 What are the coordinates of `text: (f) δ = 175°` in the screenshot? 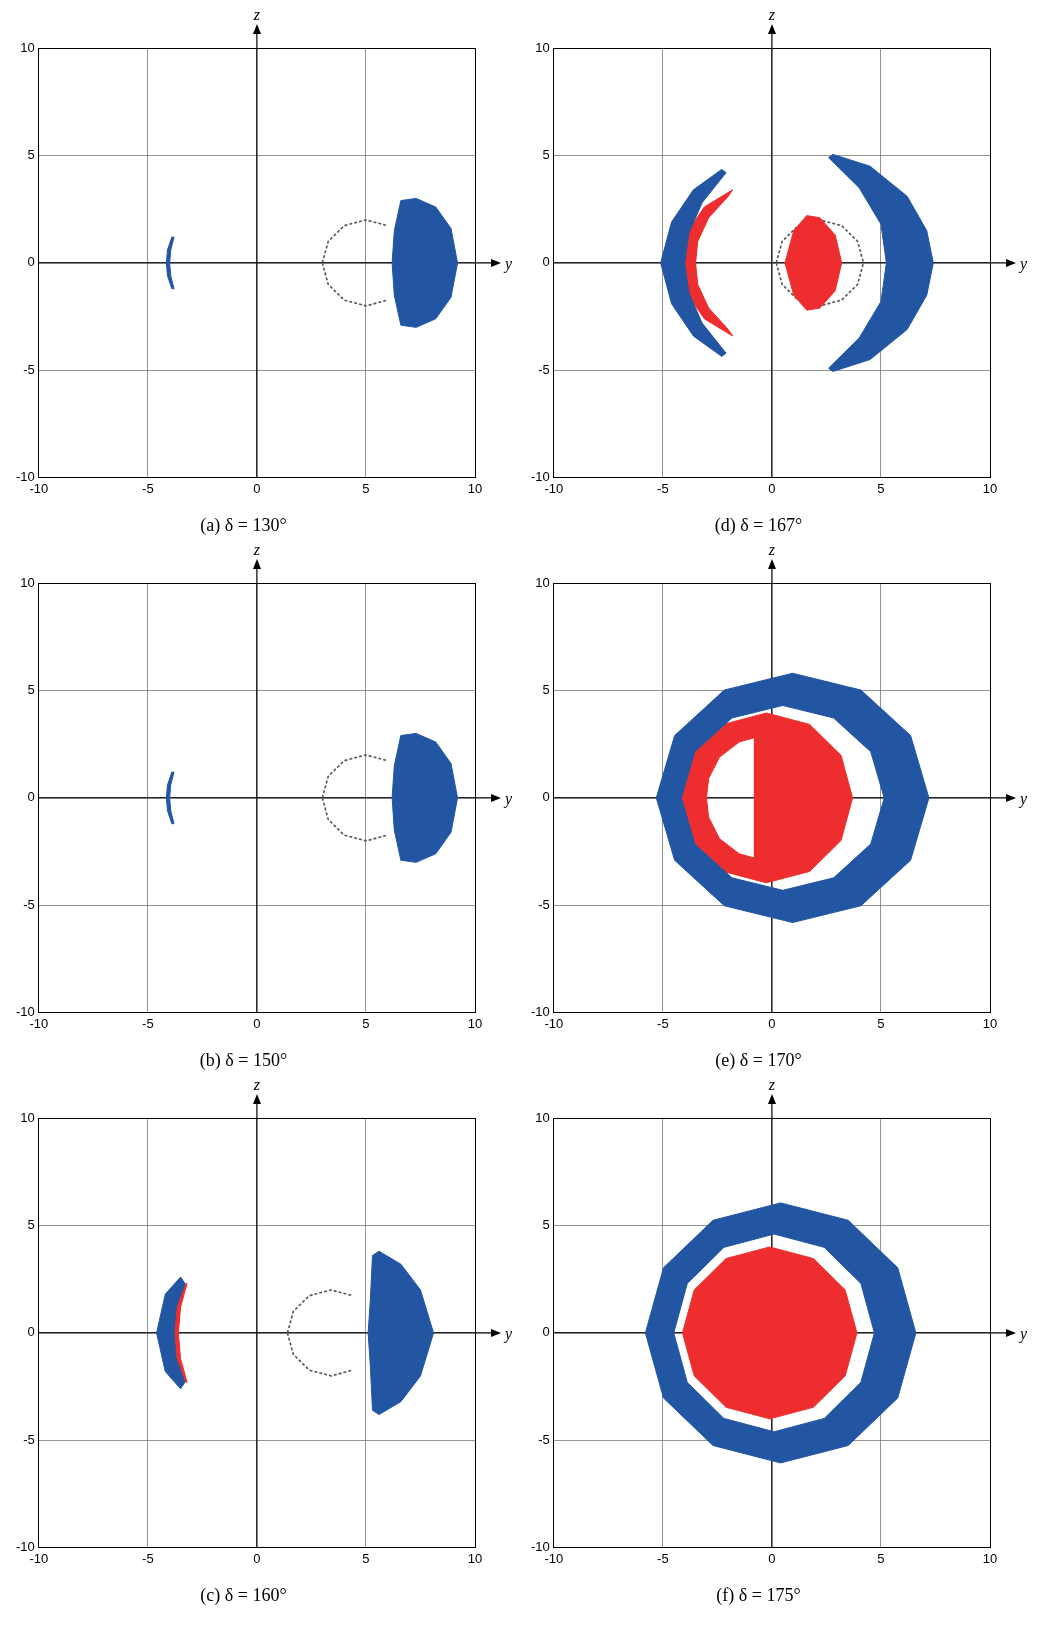 It's located at (758, 1595).